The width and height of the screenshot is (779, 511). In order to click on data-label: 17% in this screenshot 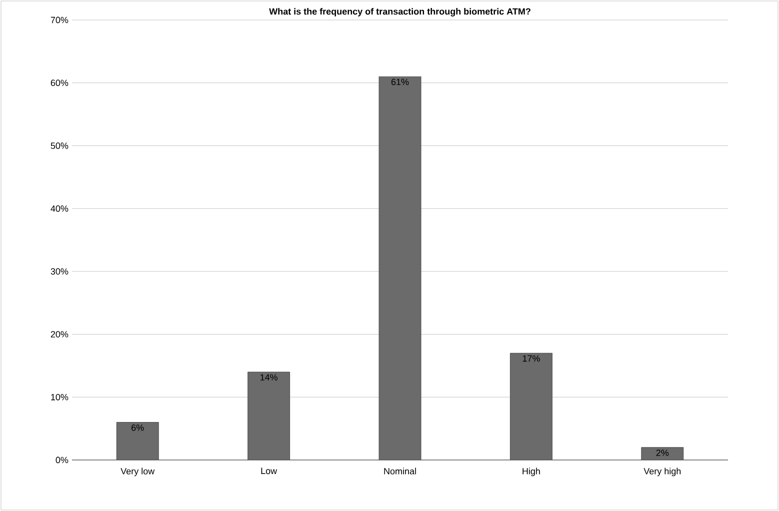, I will do `click(531, 358)`.